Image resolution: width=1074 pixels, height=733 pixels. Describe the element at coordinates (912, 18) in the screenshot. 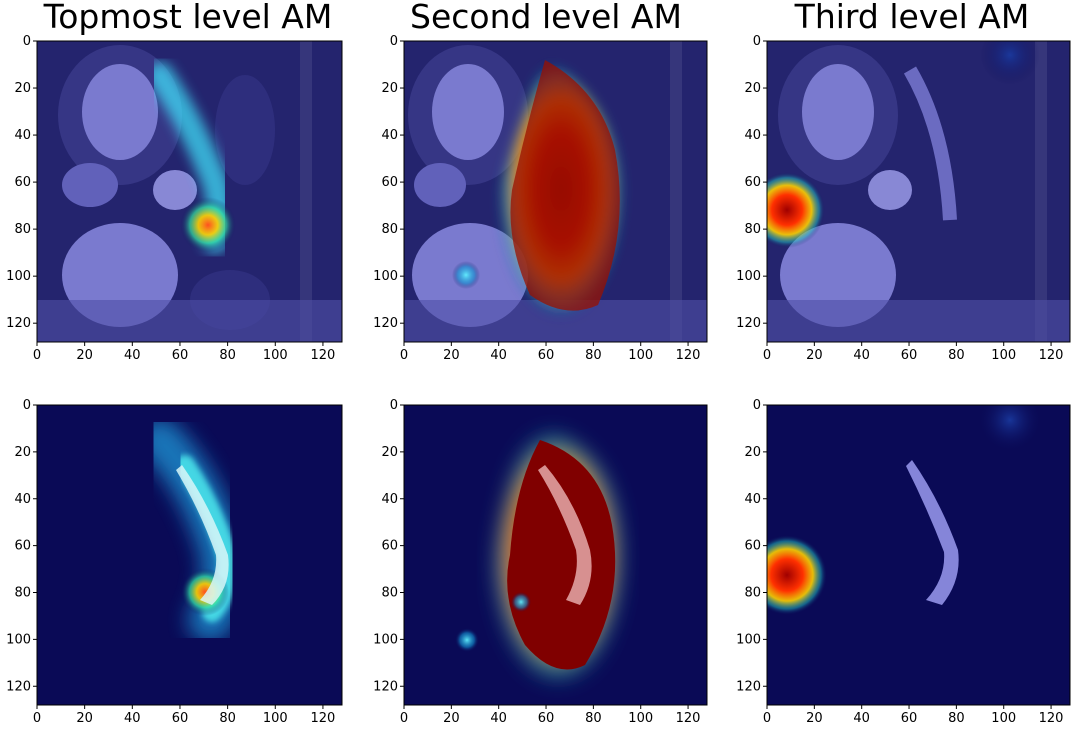

I see `title-third-level: Third level AM` at that location.